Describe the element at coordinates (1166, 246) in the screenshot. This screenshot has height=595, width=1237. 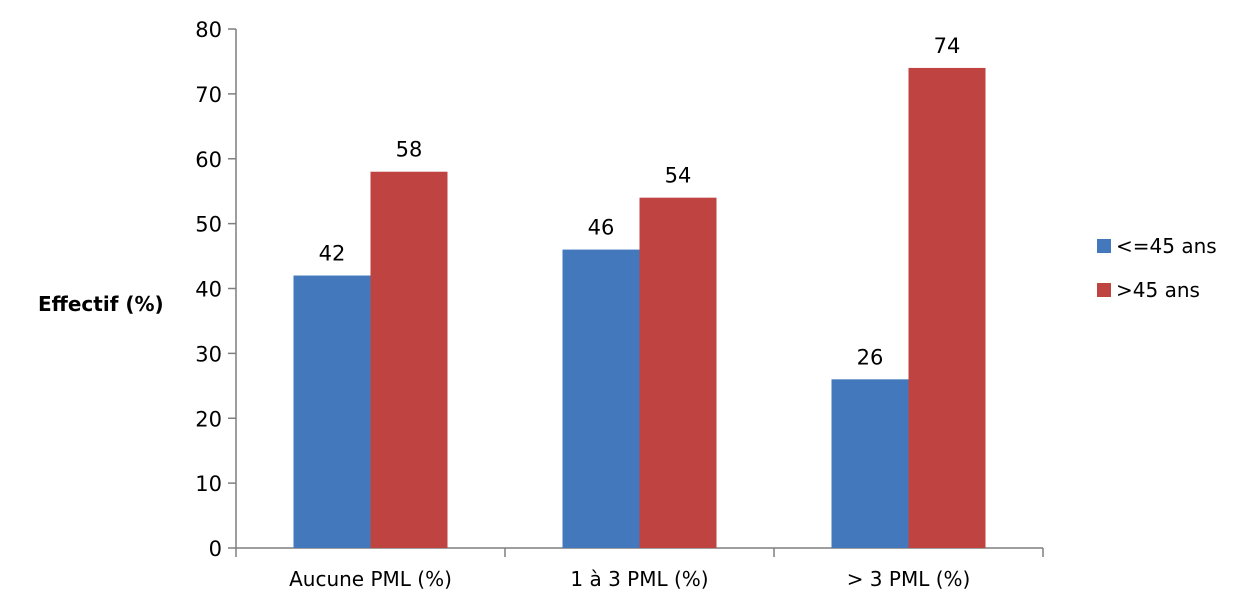
I see `legend-label: <=45 ans` at that location.